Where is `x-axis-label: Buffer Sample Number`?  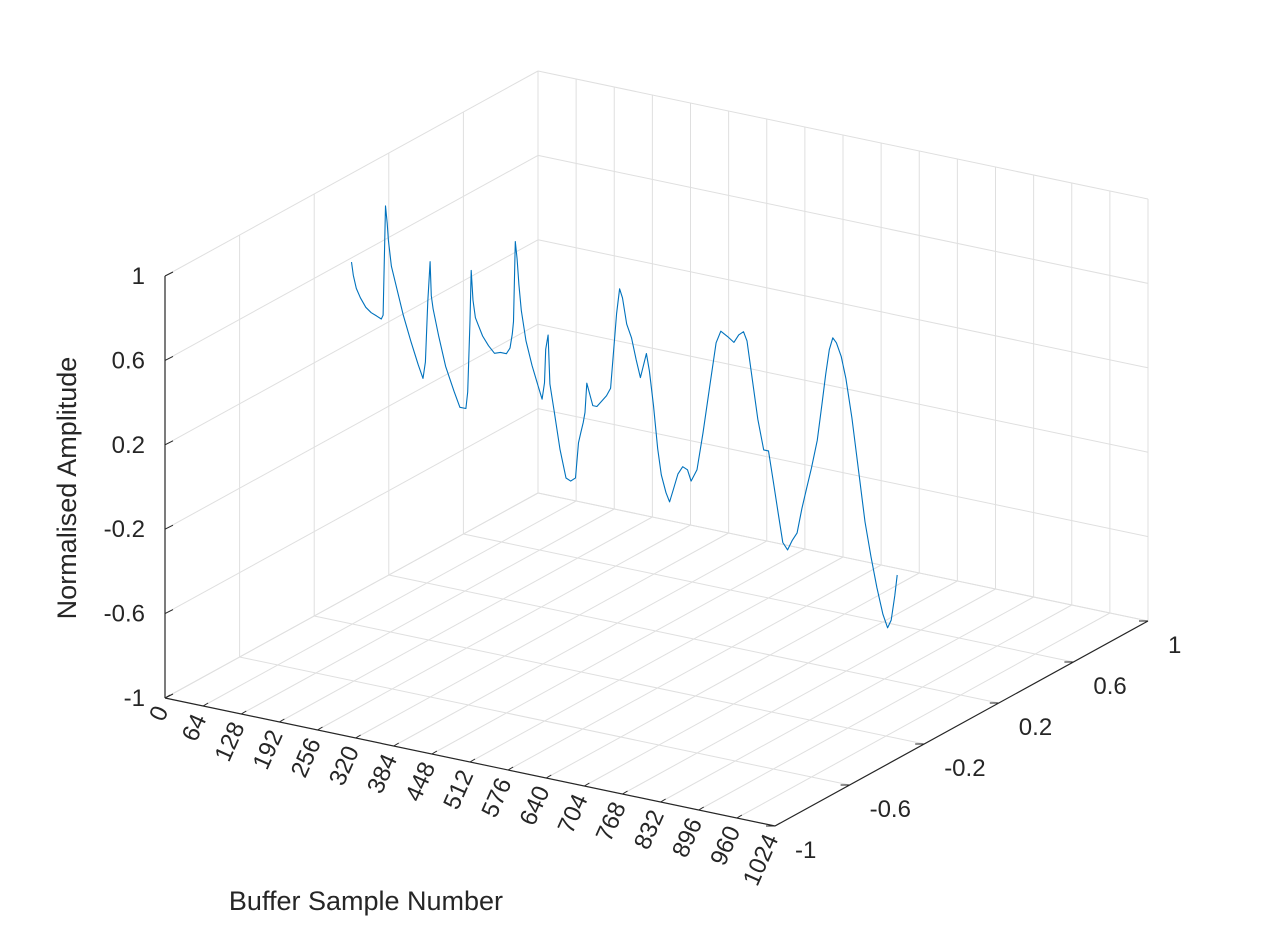
x-axis-label: Buffer Sample Number is located at coordinates (366, 901).